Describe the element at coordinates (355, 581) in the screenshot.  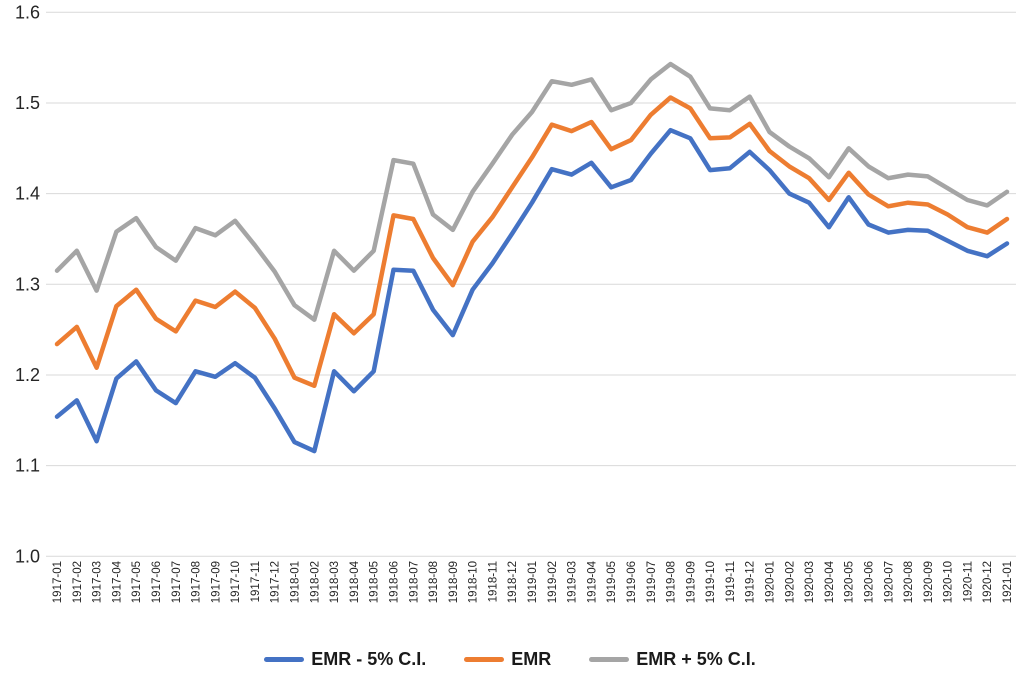
I see `x-tick-label: 1918-04` at that location.